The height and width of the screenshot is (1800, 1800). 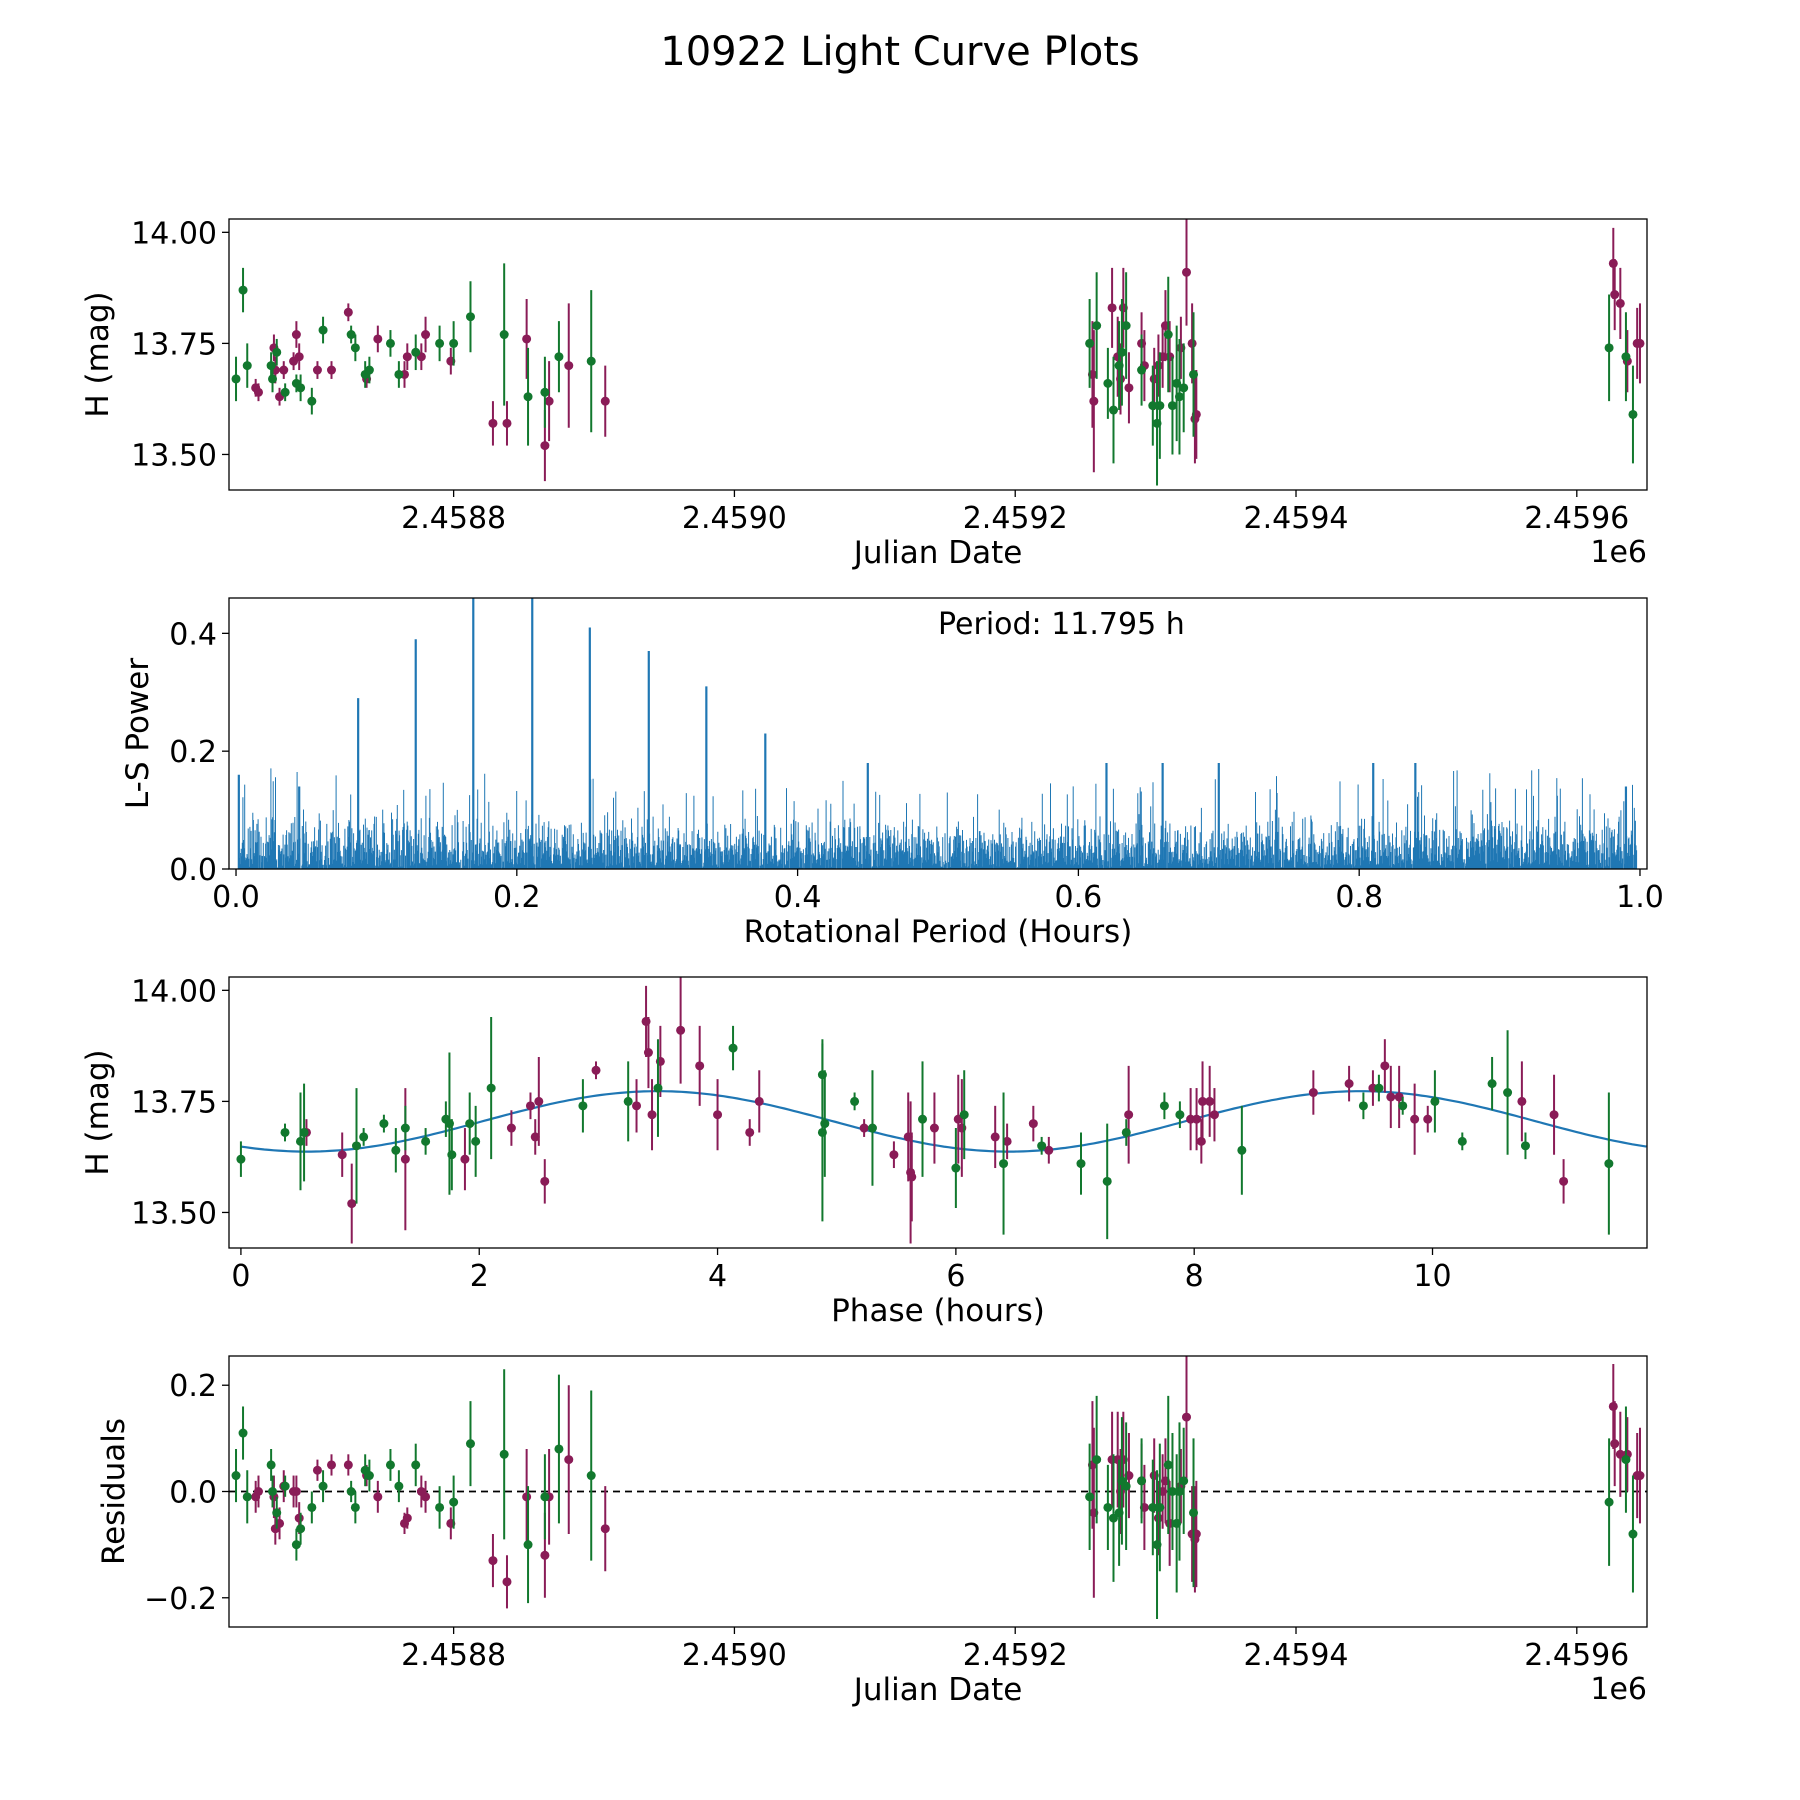 What do you see at coordinates (1576, 1655) in the screenshot?
I see `x-tick-label: 2.4596` at bounding box center [1576, 1655].